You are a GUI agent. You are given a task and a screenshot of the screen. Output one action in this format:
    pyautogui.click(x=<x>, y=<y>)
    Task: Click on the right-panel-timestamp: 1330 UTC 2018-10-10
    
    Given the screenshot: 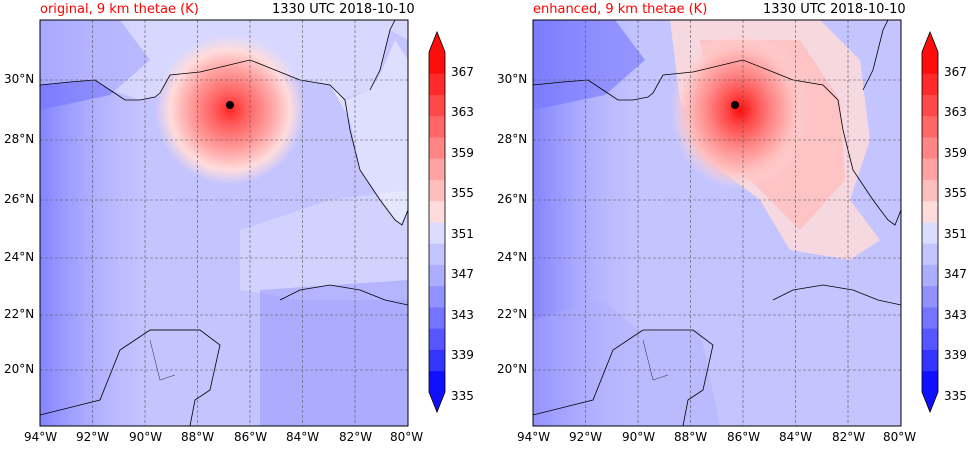 What is the action you would take?
    pyautogui.click(x=834, y=9)
    